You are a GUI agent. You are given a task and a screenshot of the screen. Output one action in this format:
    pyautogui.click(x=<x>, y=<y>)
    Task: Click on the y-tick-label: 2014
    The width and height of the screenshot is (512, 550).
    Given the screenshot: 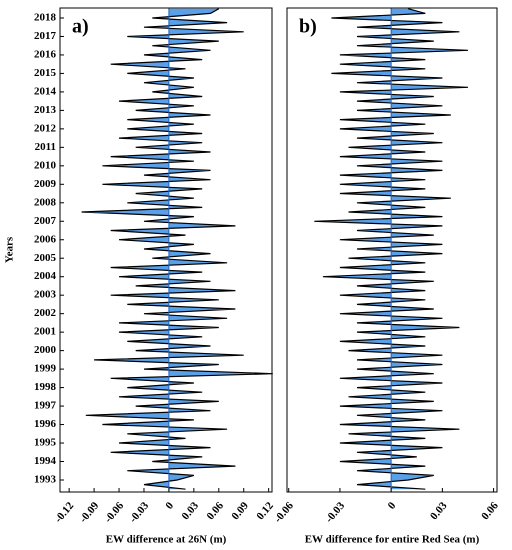 What is the action you would take?
    pyautogui.click(x=45, y=91)
    